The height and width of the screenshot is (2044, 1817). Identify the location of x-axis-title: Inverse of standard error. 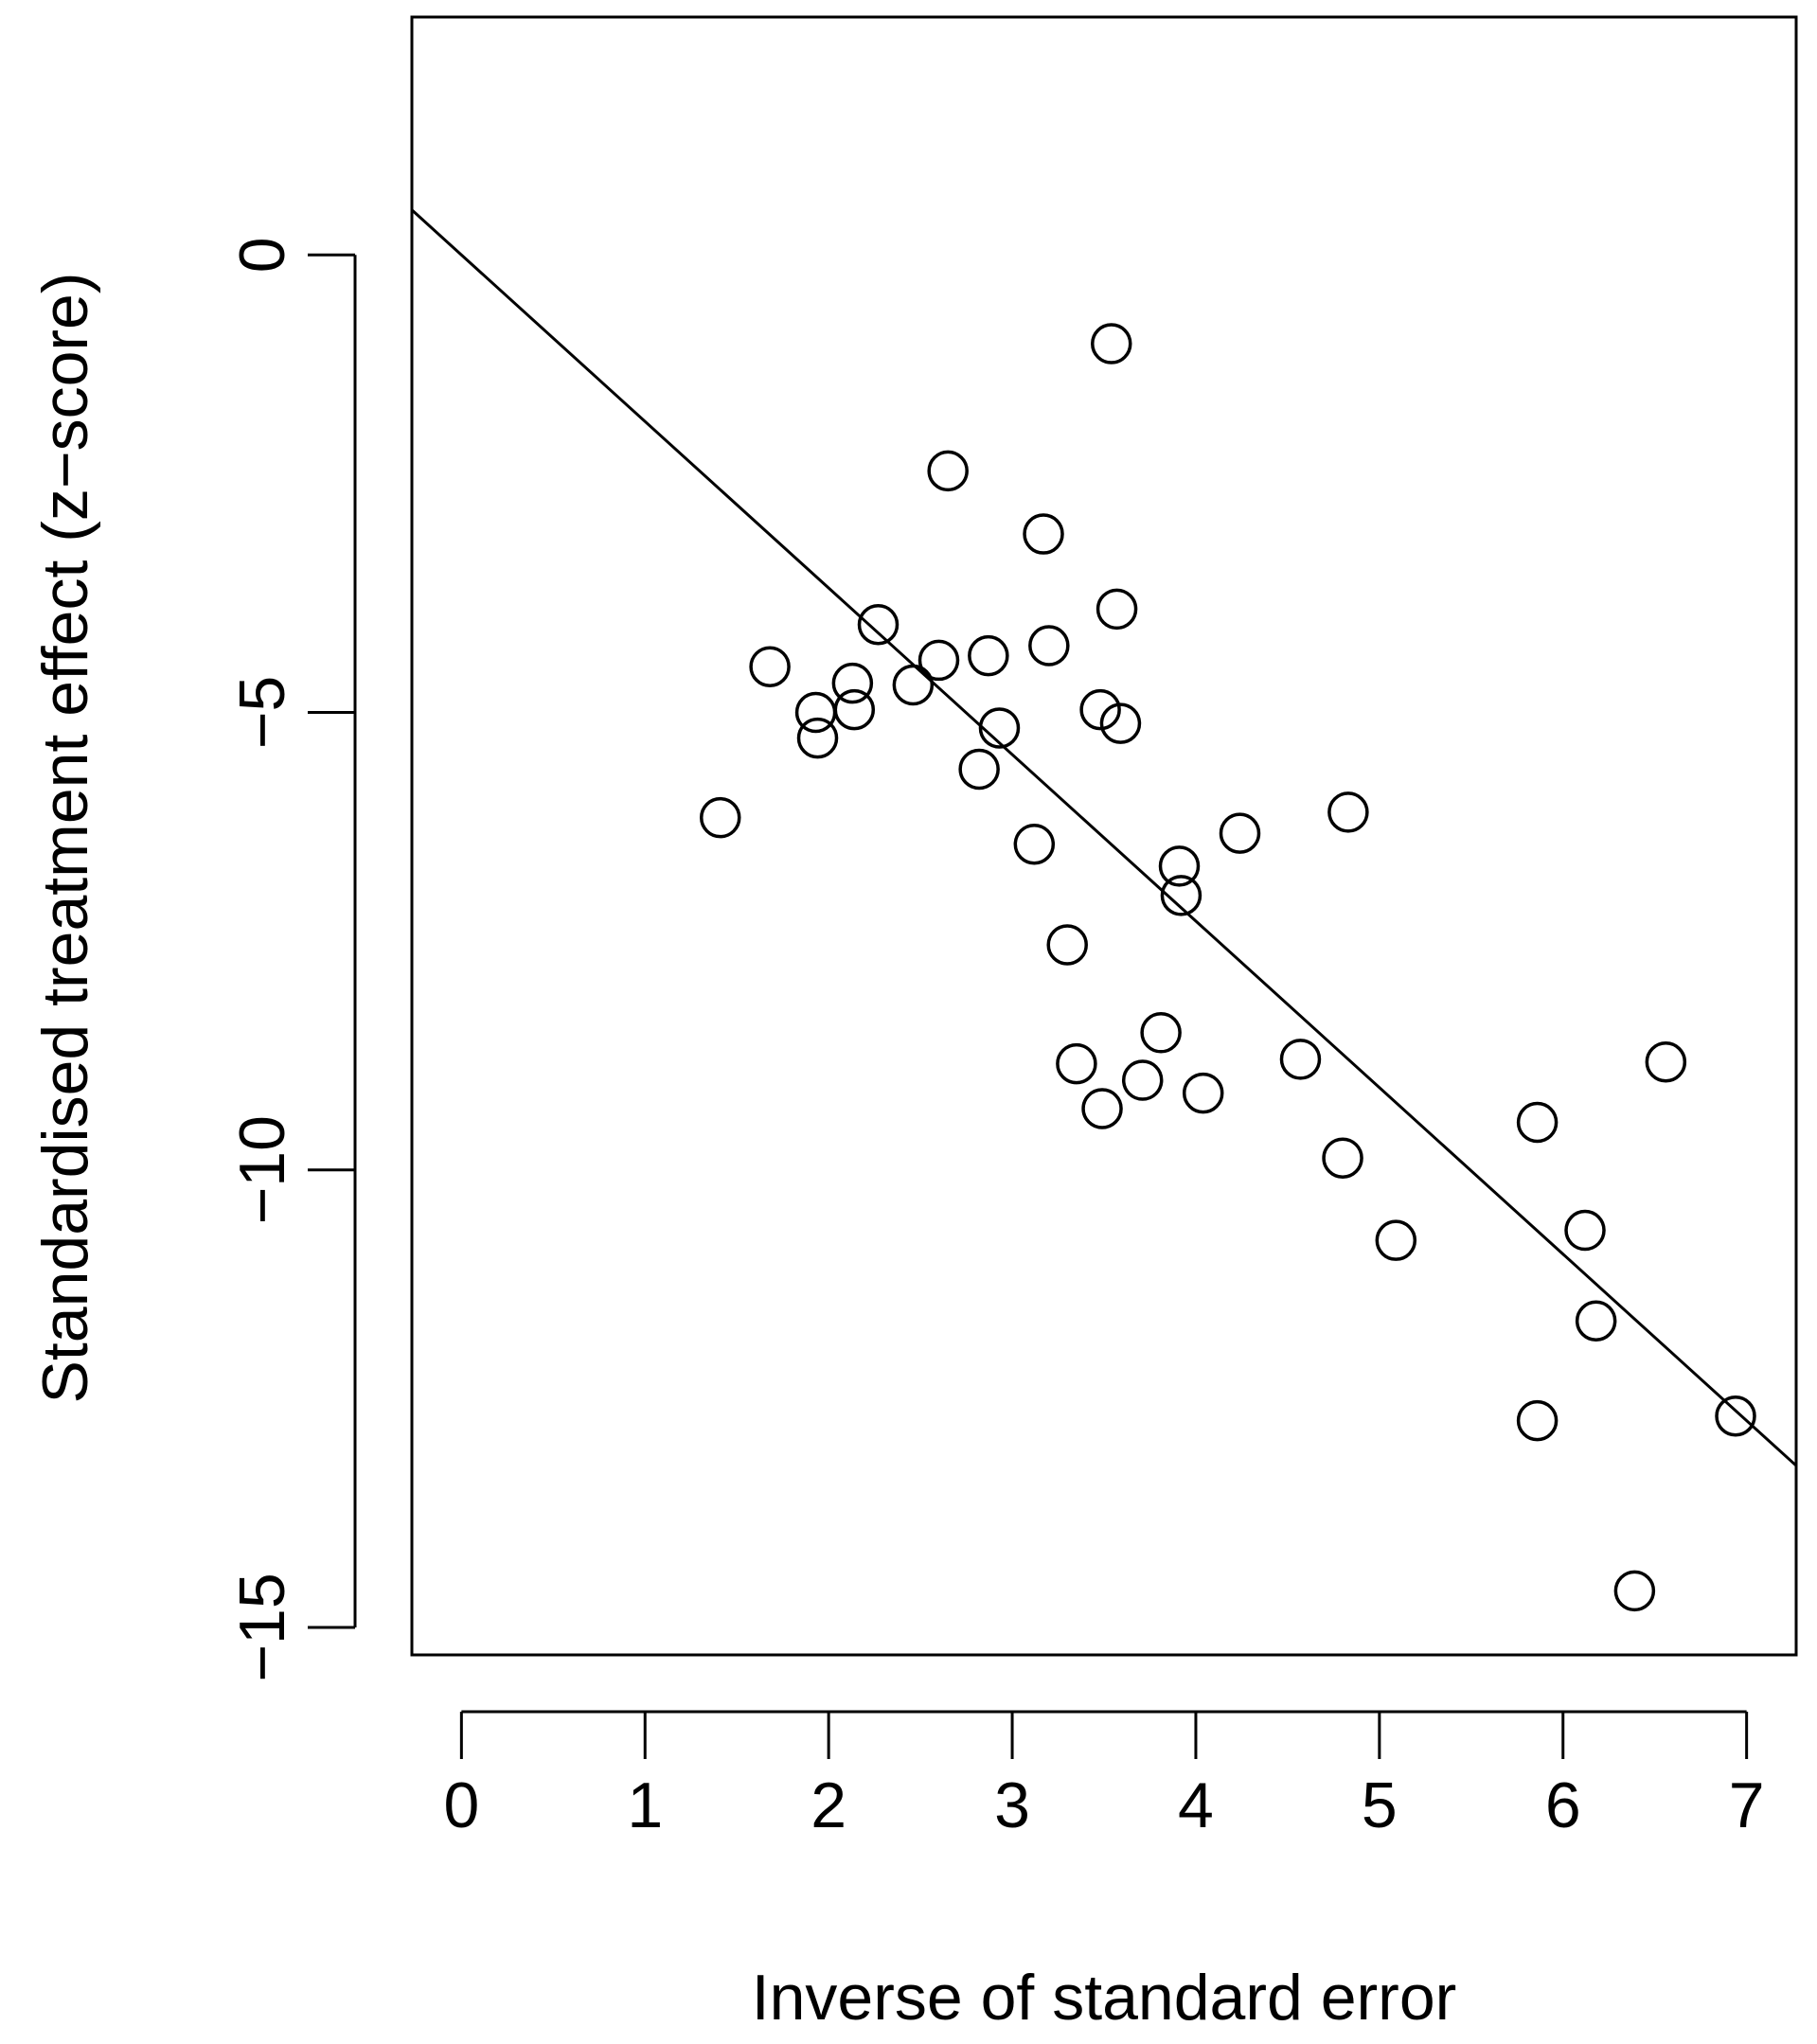
(1104, 1998).